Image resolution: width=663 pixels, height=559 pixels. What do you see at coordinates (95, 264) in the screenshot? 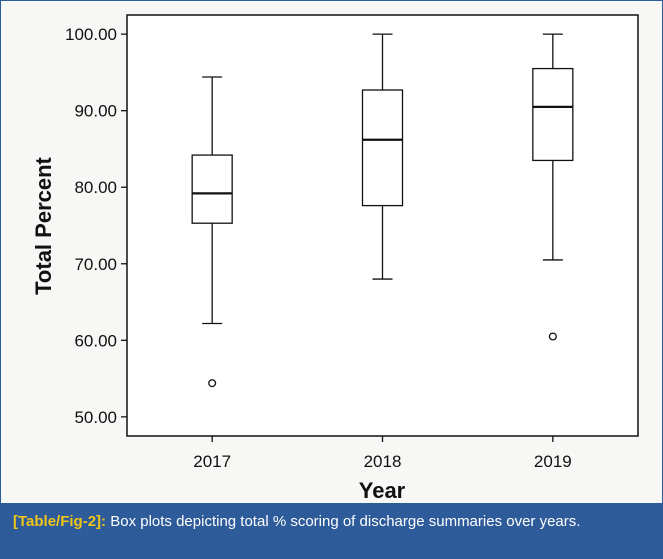
I see `y-tick-label: 70.00` at bounding box center [95, 264].